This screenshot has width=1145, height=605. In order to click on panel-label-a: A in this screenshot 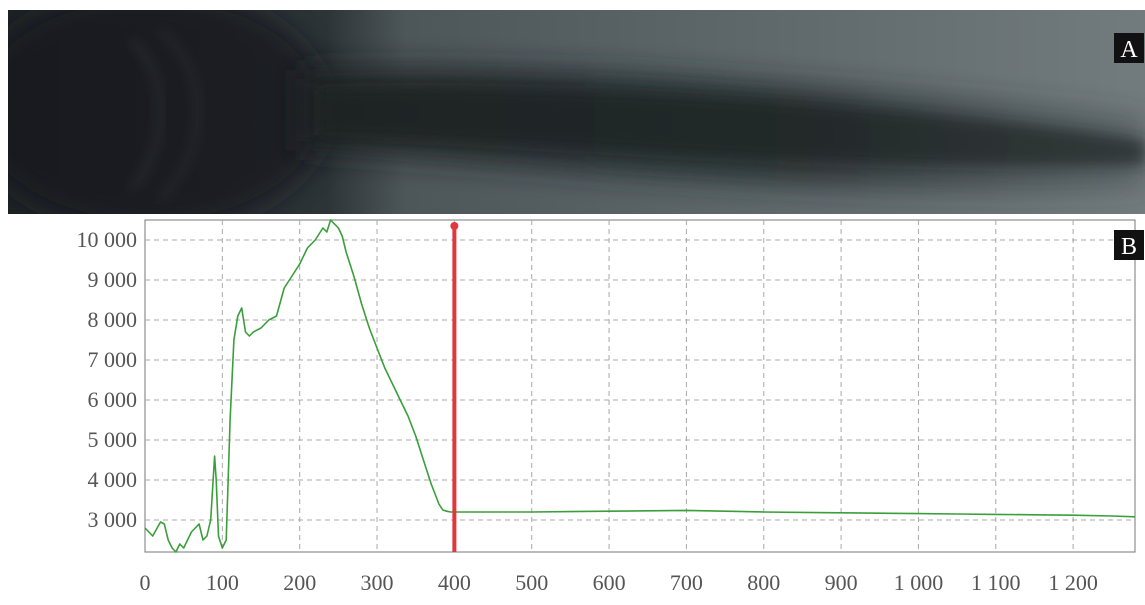, I will do `click(1129, 48)`.